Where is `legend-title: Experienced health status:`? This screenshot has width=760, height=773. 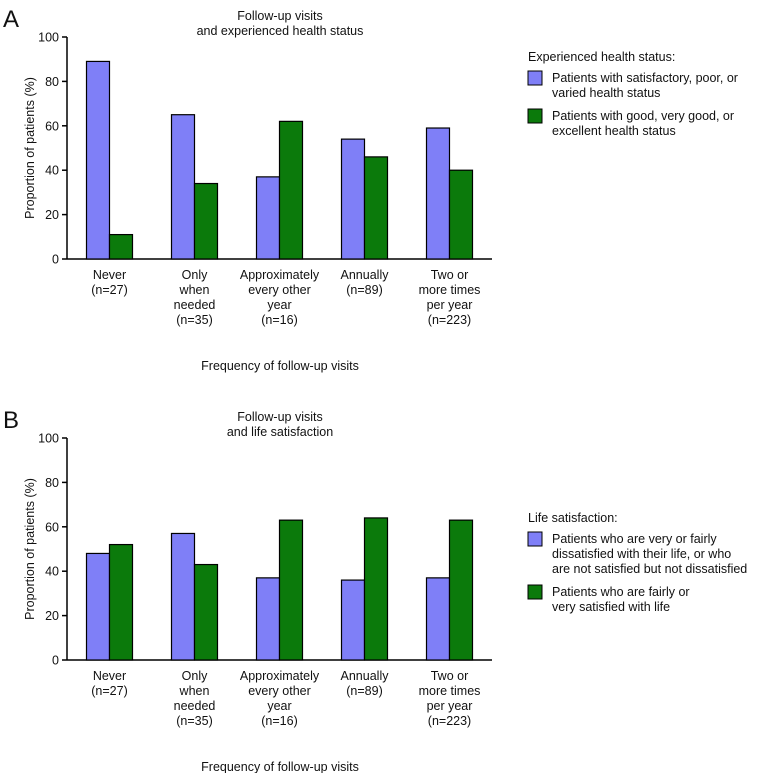 legend-title: Experienced health status: is located at coordinates (601, 57).